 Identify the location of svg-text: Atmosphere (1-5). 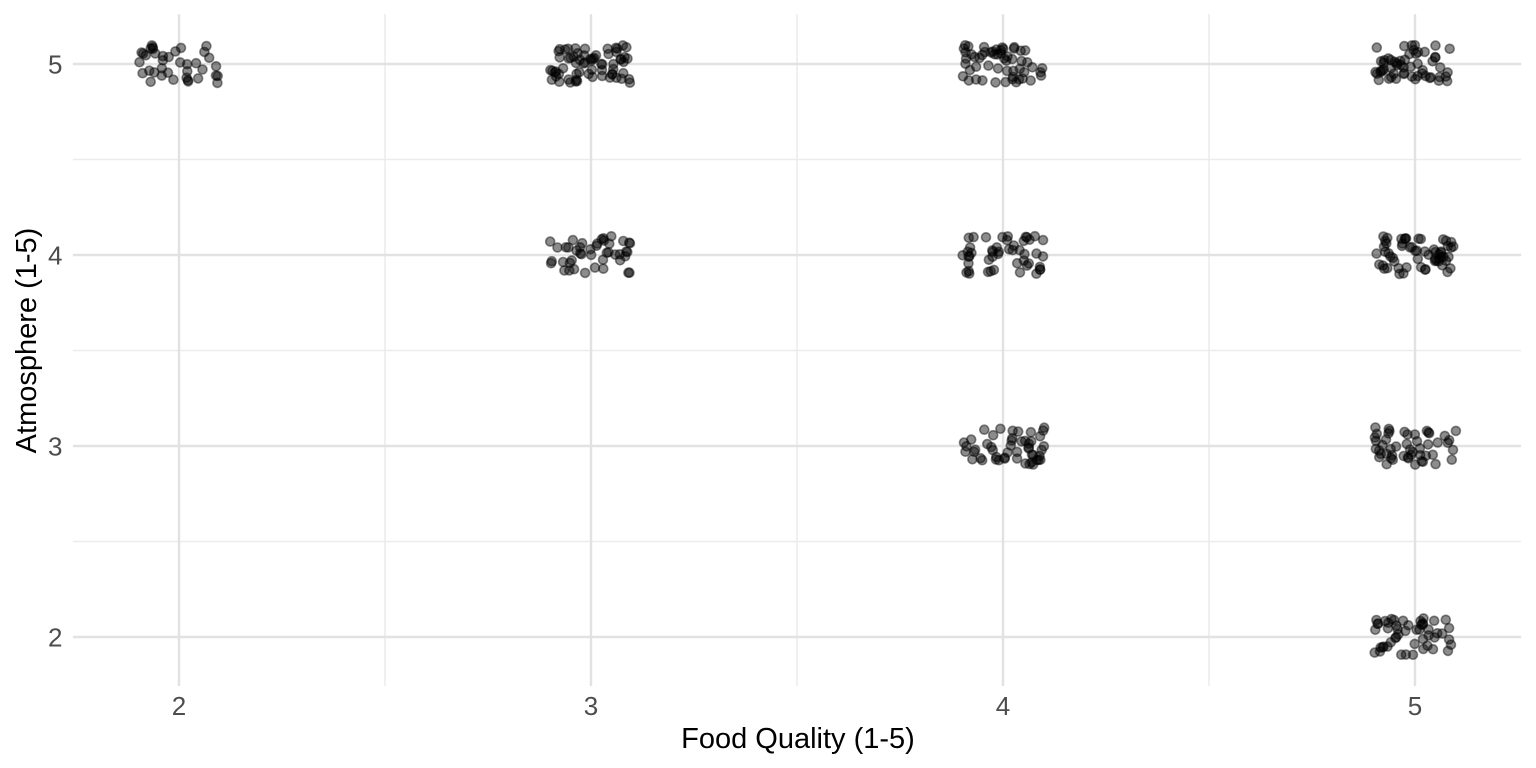
(27, 341).